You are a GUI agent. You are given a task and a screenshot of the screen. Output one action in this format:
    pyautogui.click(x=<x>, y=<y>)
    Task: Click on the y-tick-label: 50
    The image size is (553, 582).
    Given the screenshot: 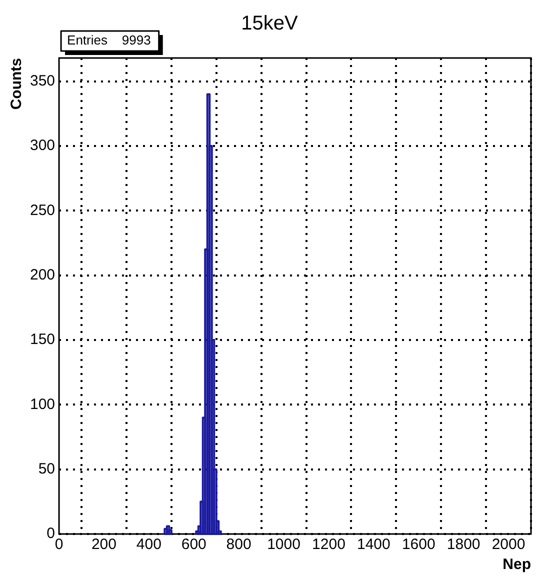 What is the action you would take?
    pyautogui.click(x=47, y=469)
    